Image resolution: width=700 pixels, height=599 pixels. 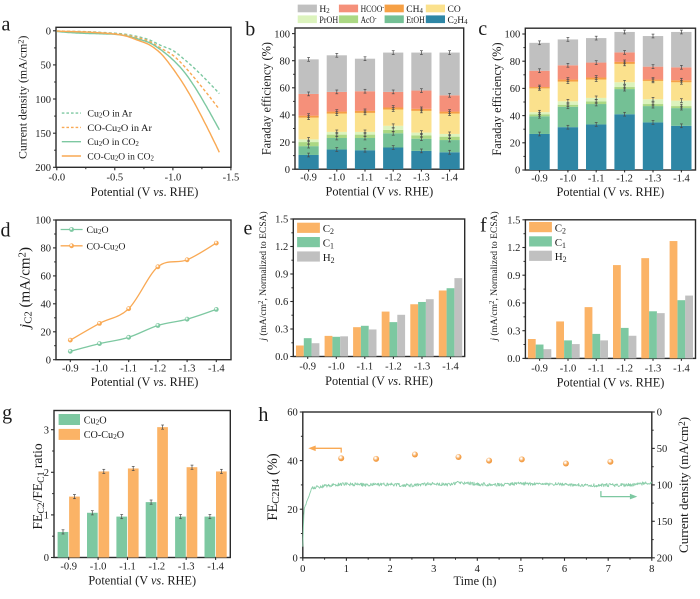 What do you see at coordinates (328, 21) in the screenshot?
I see `svg-text: PrOH` at bounding box center [328, 21].